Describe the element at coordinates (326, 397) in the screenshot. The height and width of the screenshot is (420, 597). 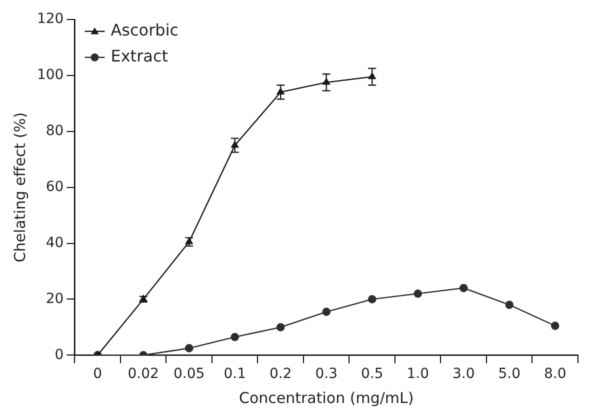
I see `x-axis-title: Concentration (mg/mL)` at that location.